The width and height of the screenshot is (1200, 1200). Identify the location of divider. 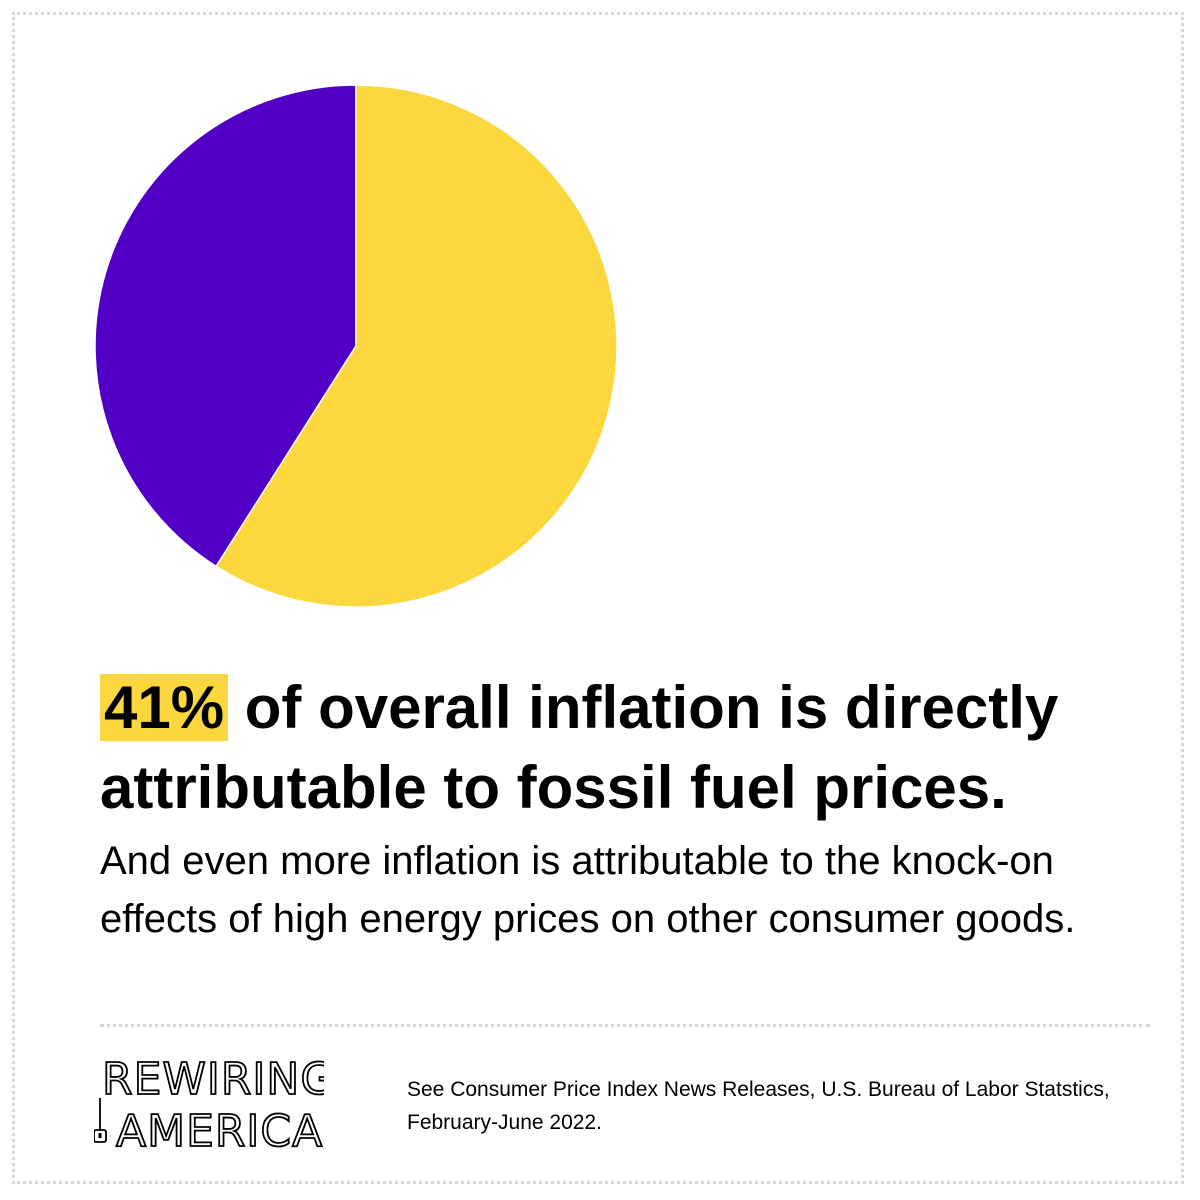
(625, 1025).